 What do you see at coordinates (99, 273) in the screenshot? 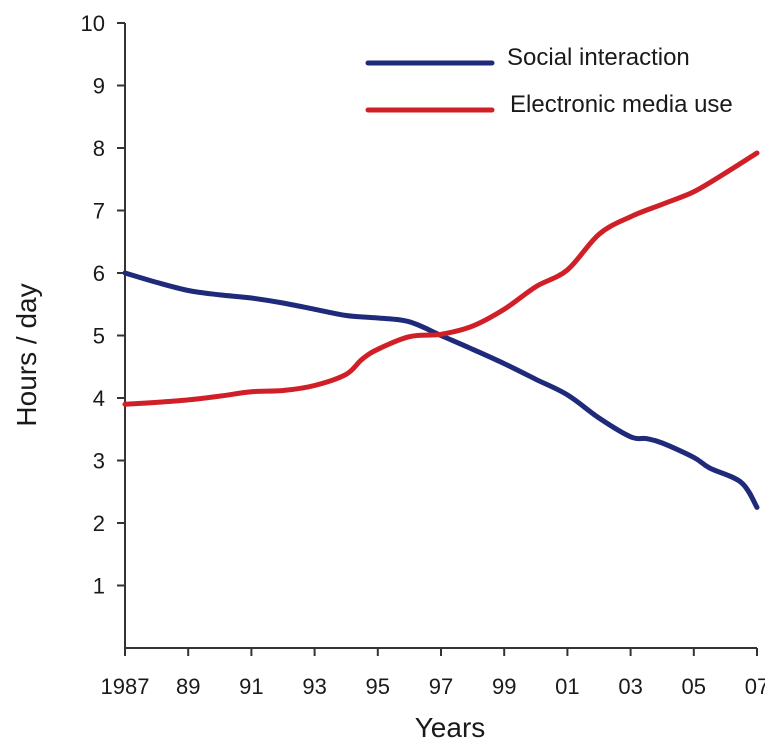
I see `y-tick-label: 6` at bounding box center [99, 273].